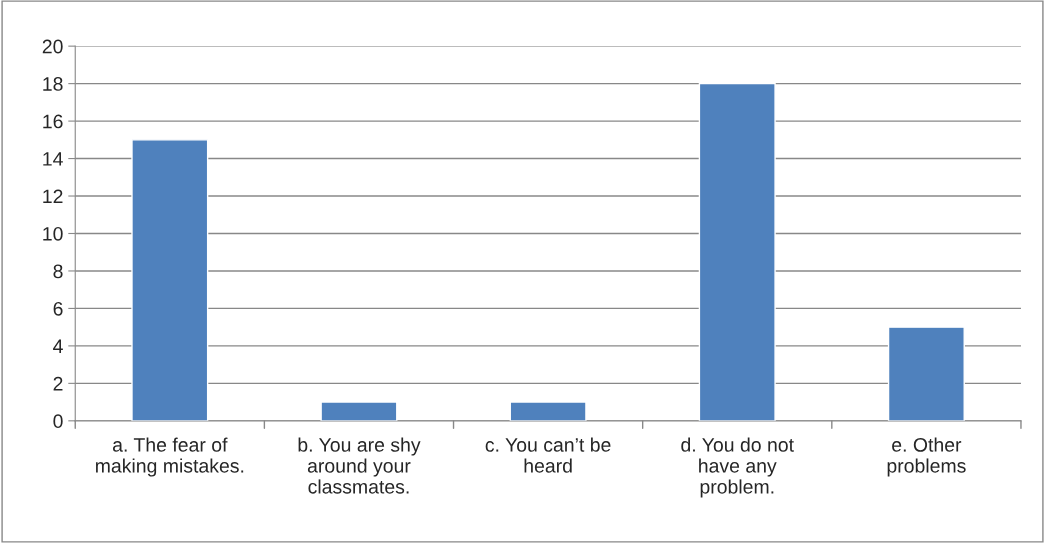 This screenshot has height=543, width=1045. I want to click on y-tick-label: 12, so click(53, 196).